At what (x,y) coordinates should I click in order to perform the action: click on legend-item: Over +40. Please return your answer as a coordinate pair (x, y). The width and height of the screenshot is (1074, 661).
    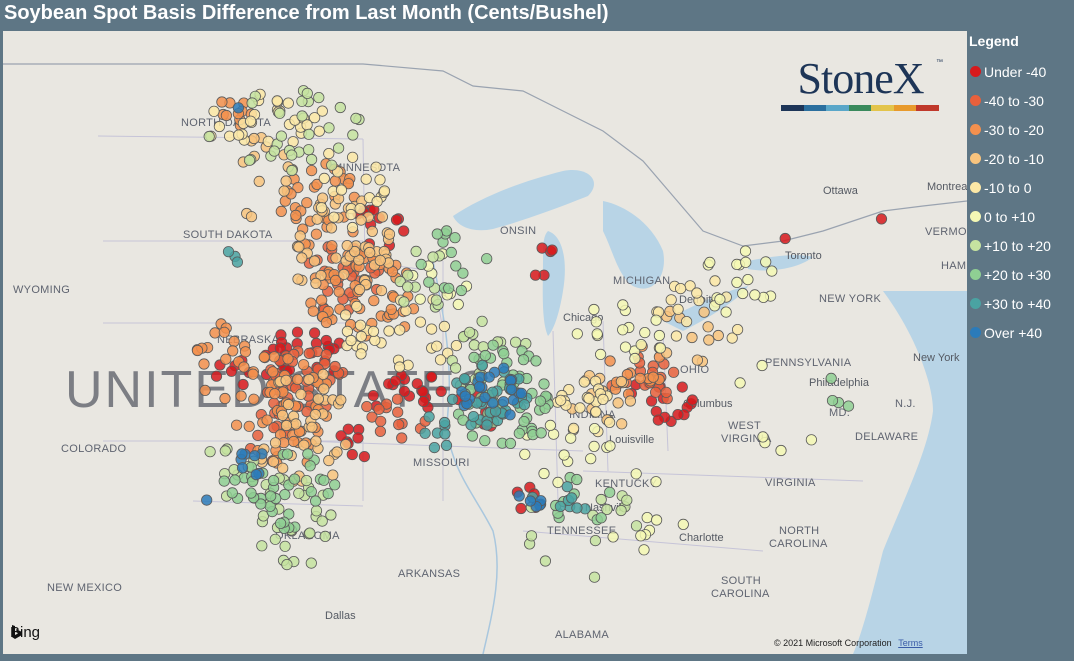
    Looking at the image, I should click on (1021, 332).